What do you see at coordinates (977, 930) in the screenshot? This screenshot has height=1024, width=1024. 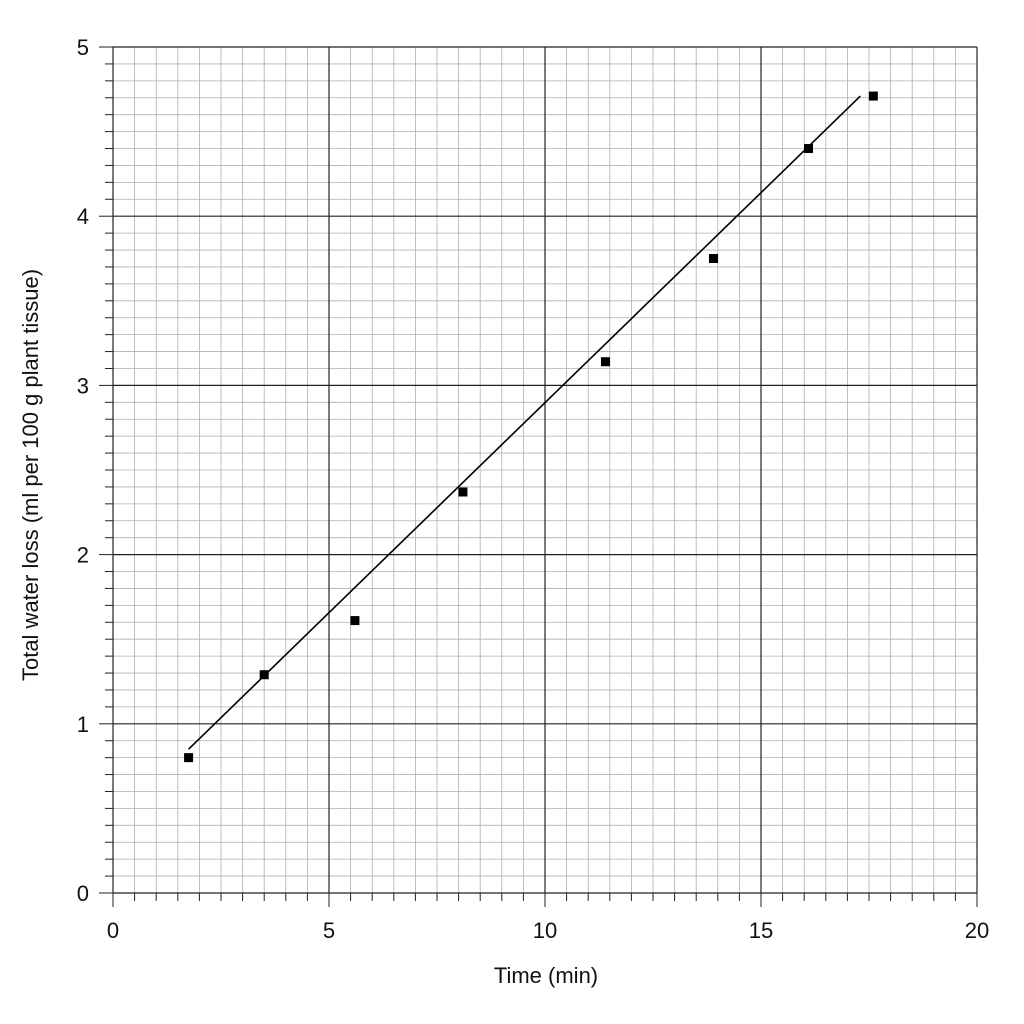 I see `x-tick-label: 20` at bounding box center [977, 930].